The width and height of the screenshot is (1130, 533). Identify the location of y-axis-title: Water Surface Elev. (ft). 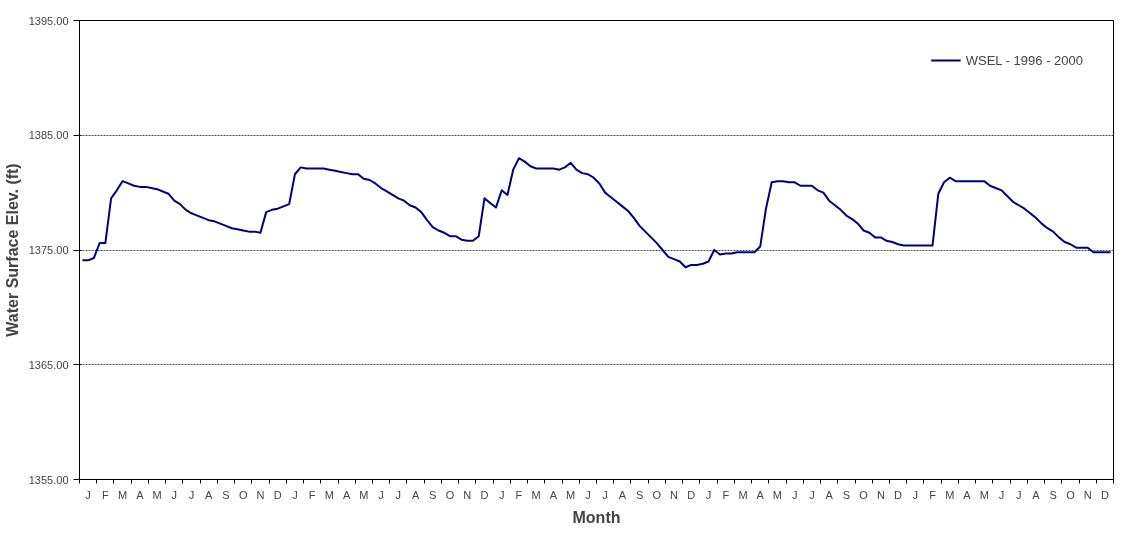
(12, 250).